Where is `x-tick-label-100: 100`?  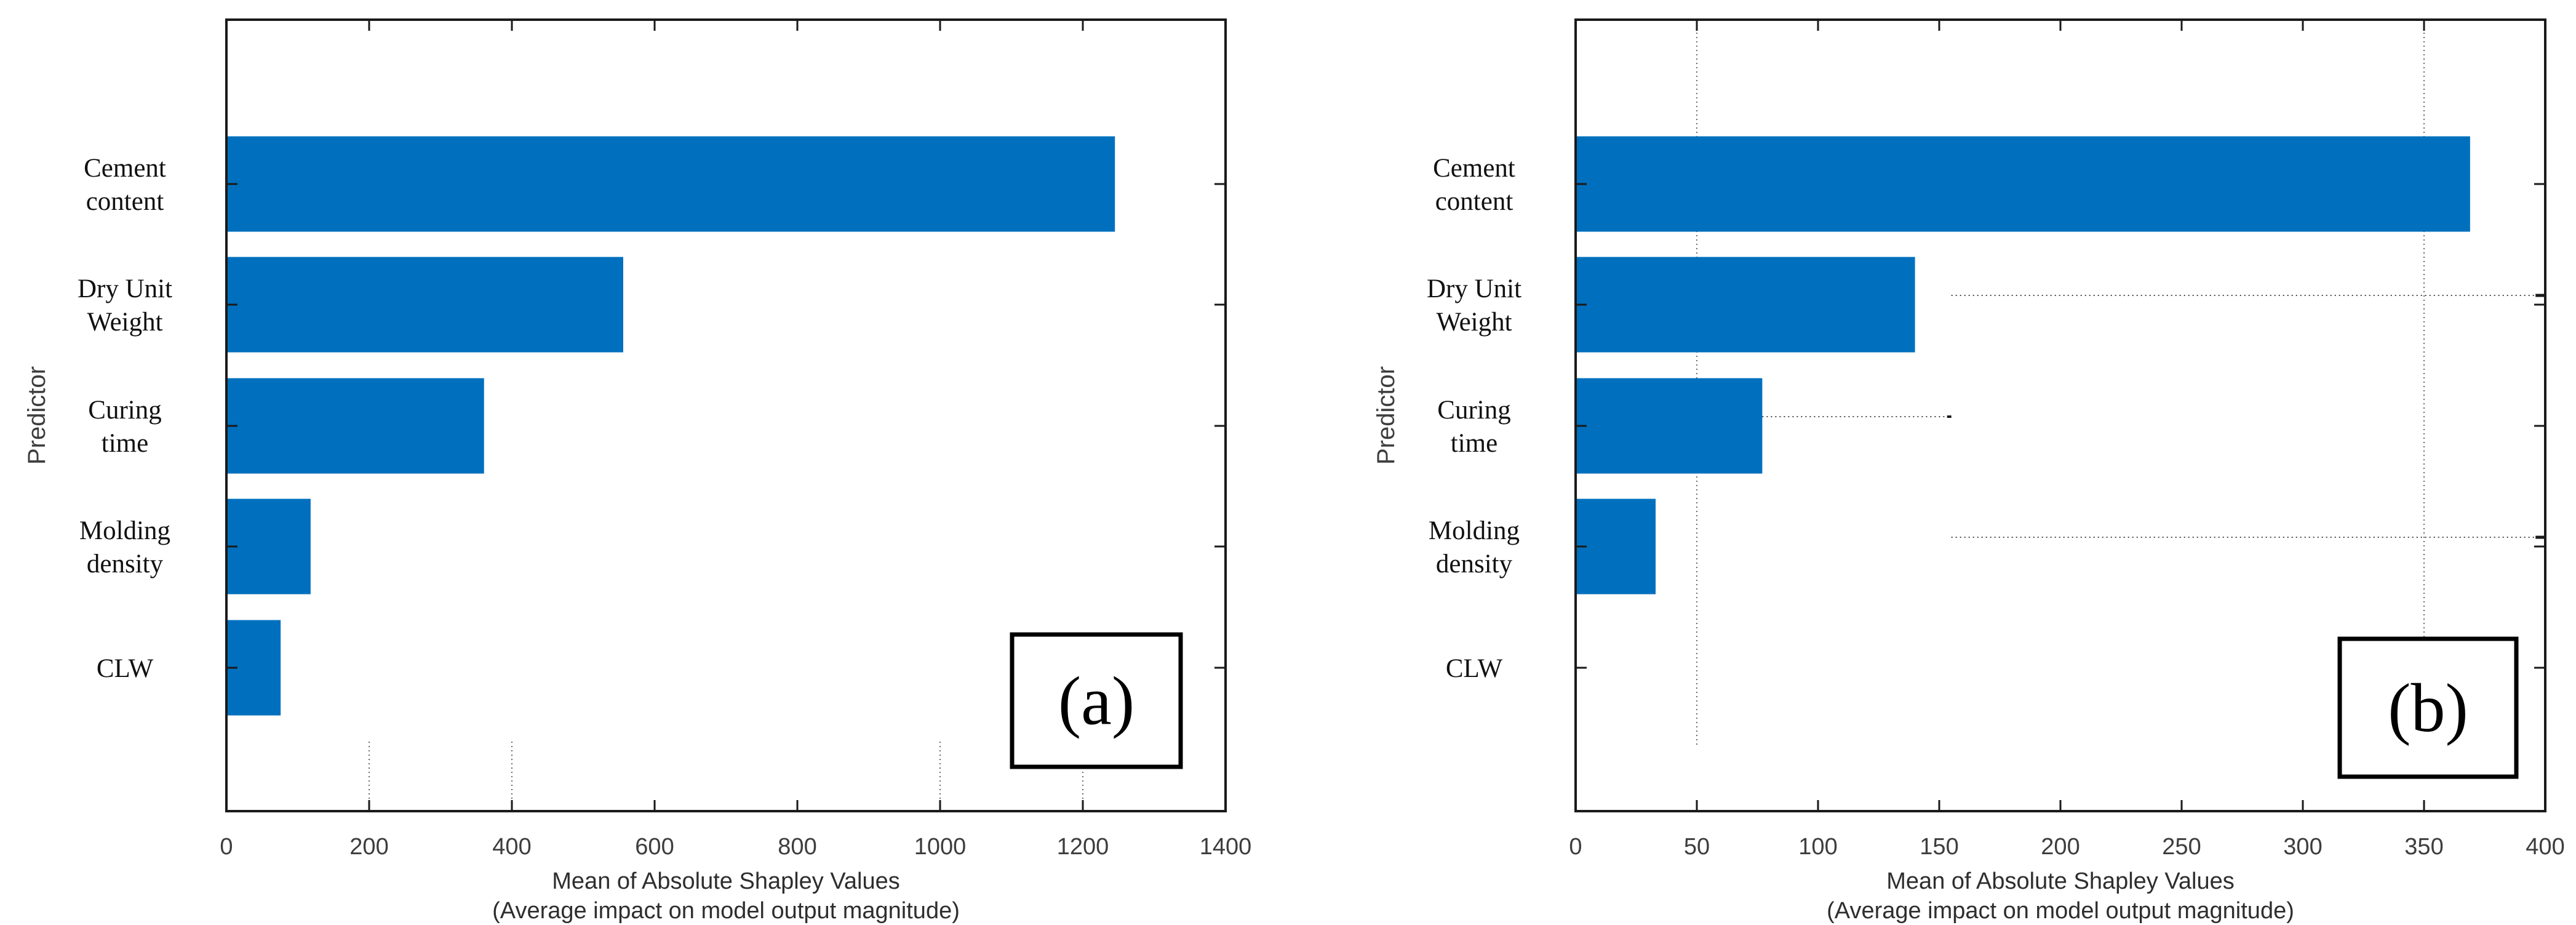
x-tick-label-100: 100 is located at coordinates (1817, 847).